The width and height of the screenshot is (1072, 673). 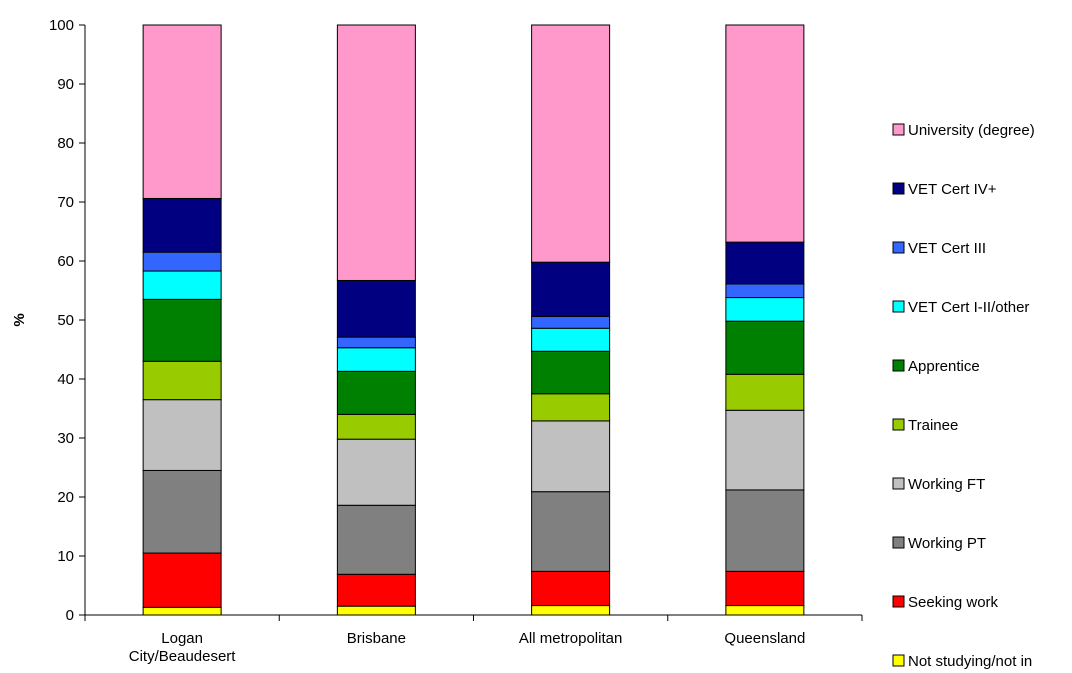 What do you see at coordinates (183, 647) in the screenshot?
I see `x-category-label: Logan City/Beaudesert` at bounding box center [183, 647].